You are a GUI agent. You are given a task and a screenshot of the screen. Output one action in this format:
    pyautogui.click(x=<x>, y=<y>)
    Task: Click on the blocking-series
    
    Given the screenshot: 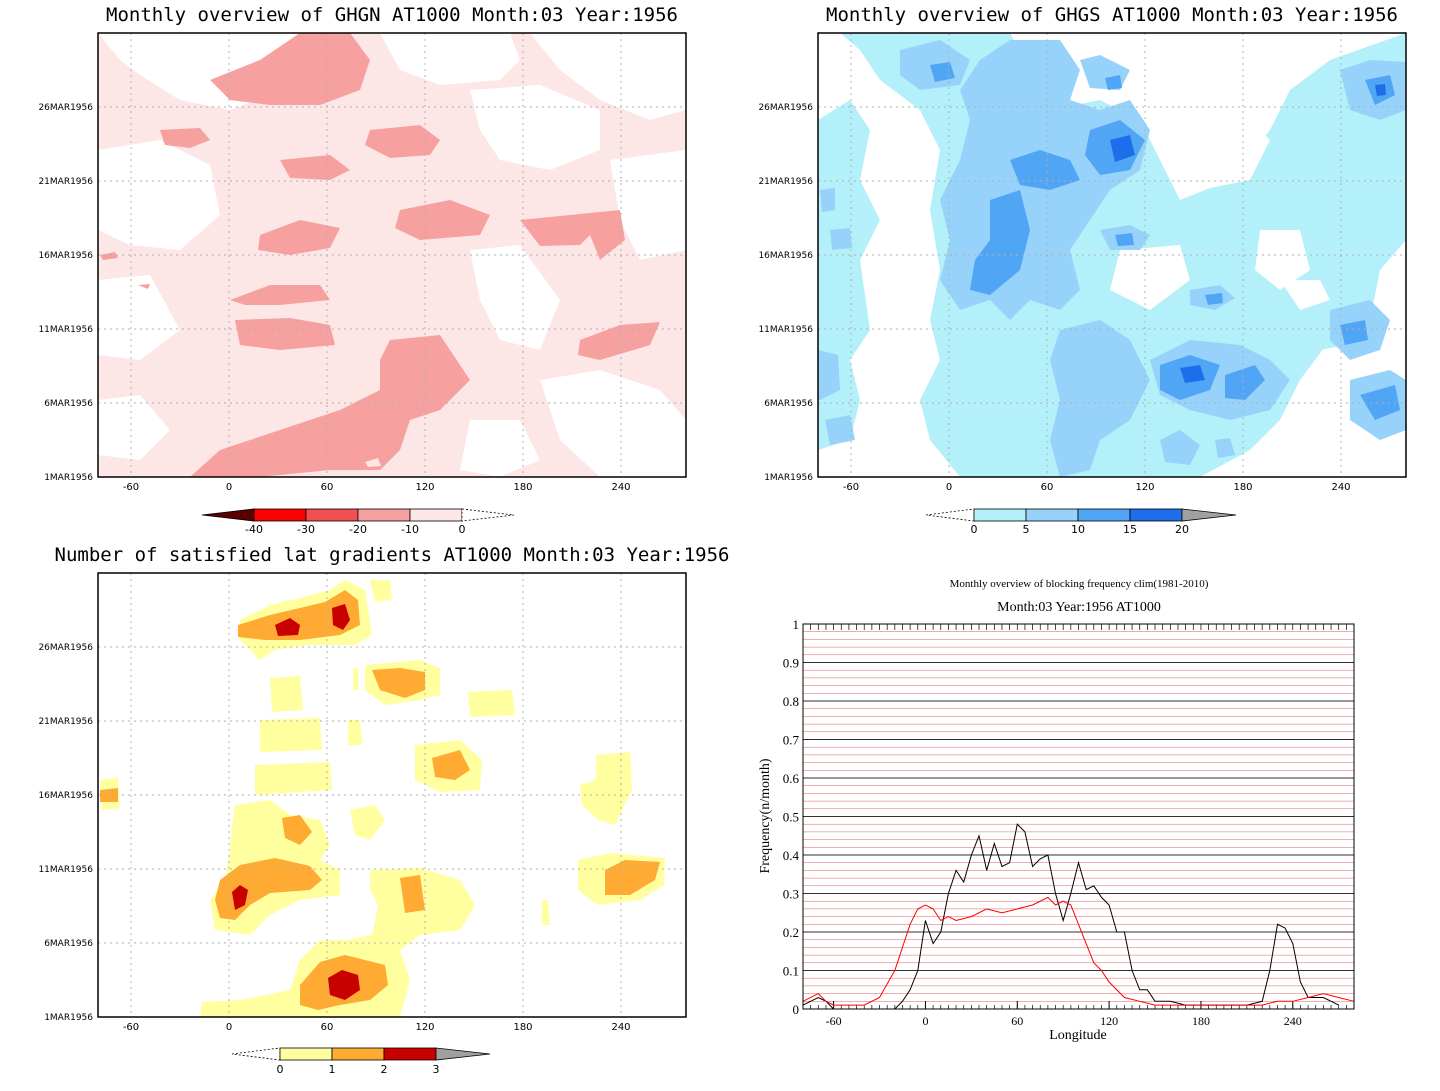 What is the action you would take?
    pyautogui.click(x=1078, y=916)
    